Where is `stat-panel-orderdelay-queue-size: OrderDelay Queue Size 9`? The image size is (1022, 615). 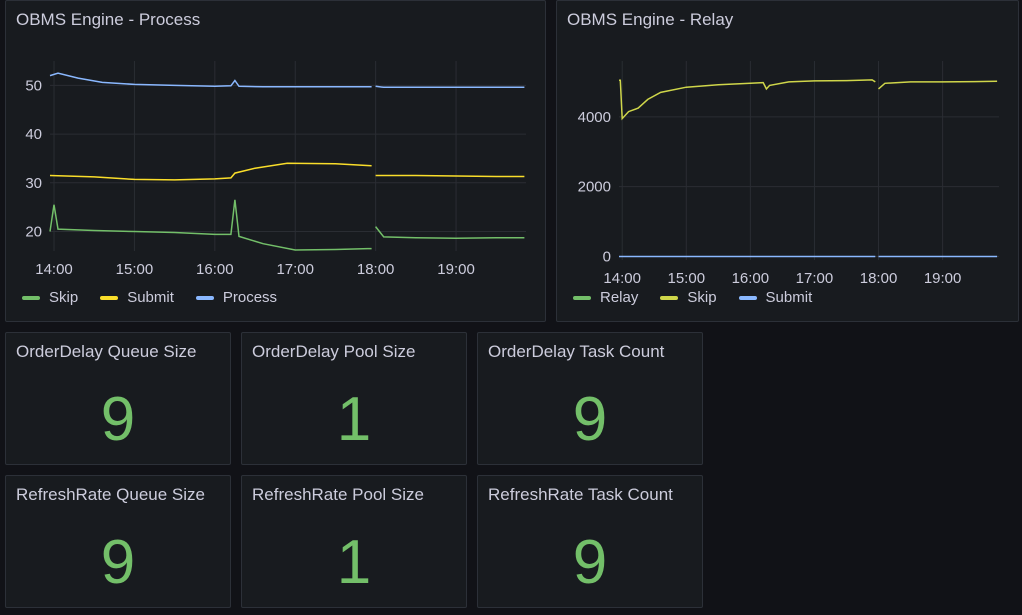 stat-panel-orderdelay-queue-size: OrderDelay Queue Size 9 is located at coordinates (118, 398).